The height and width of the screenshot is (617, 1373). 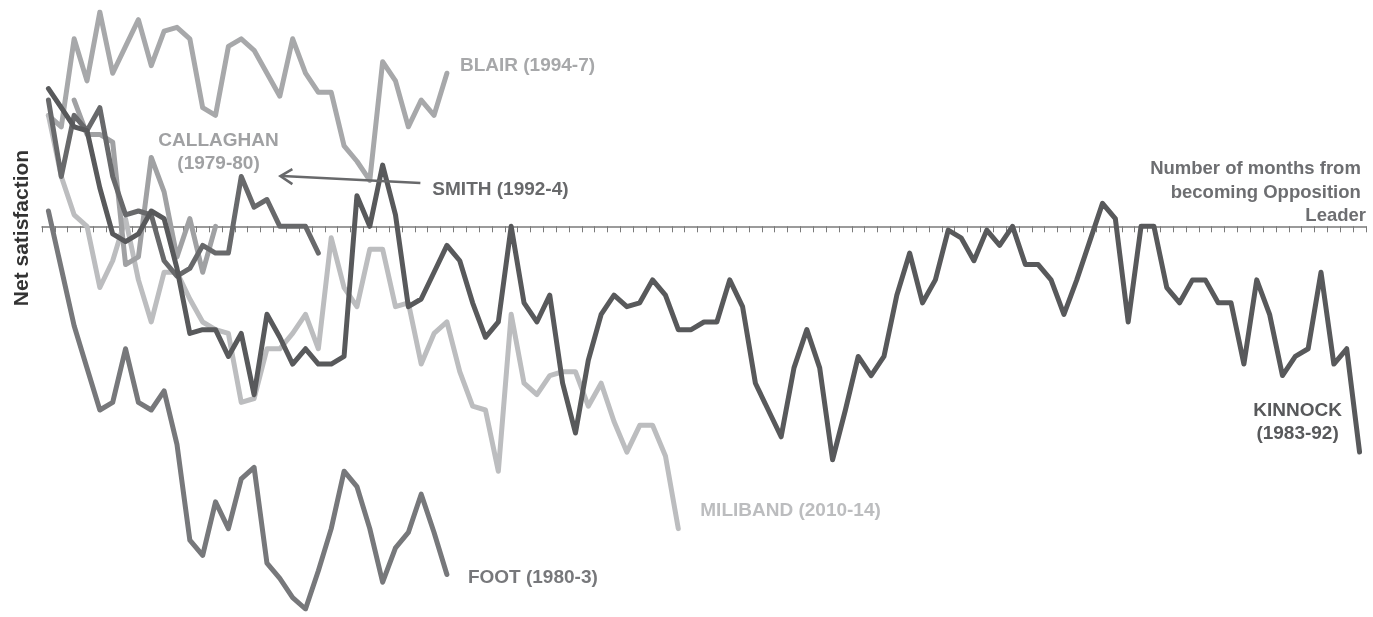 What do you see at coordinates (527, 64) in the screenshot?
I see `series-label: BLAIR (1994-7)` at bounding box center [527, 64].